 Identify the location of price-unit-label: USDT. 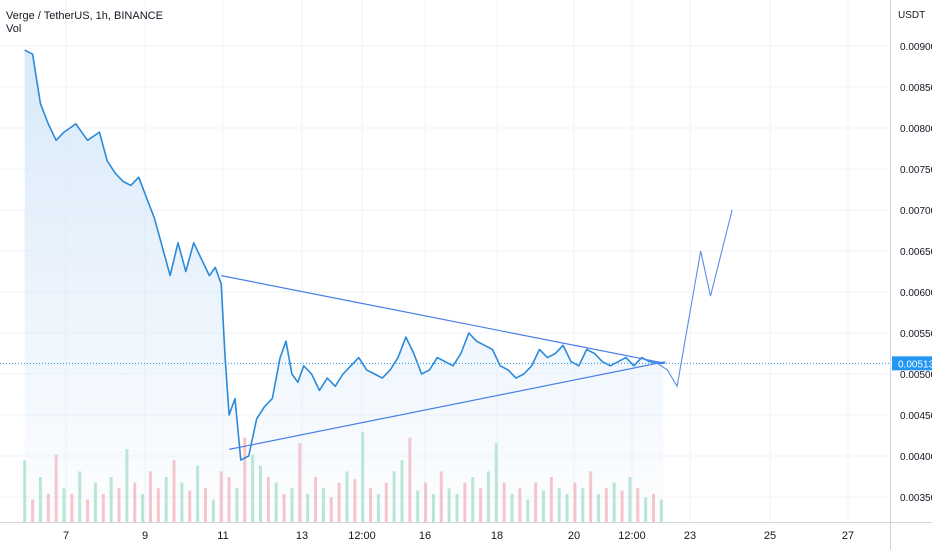
(912, 15).